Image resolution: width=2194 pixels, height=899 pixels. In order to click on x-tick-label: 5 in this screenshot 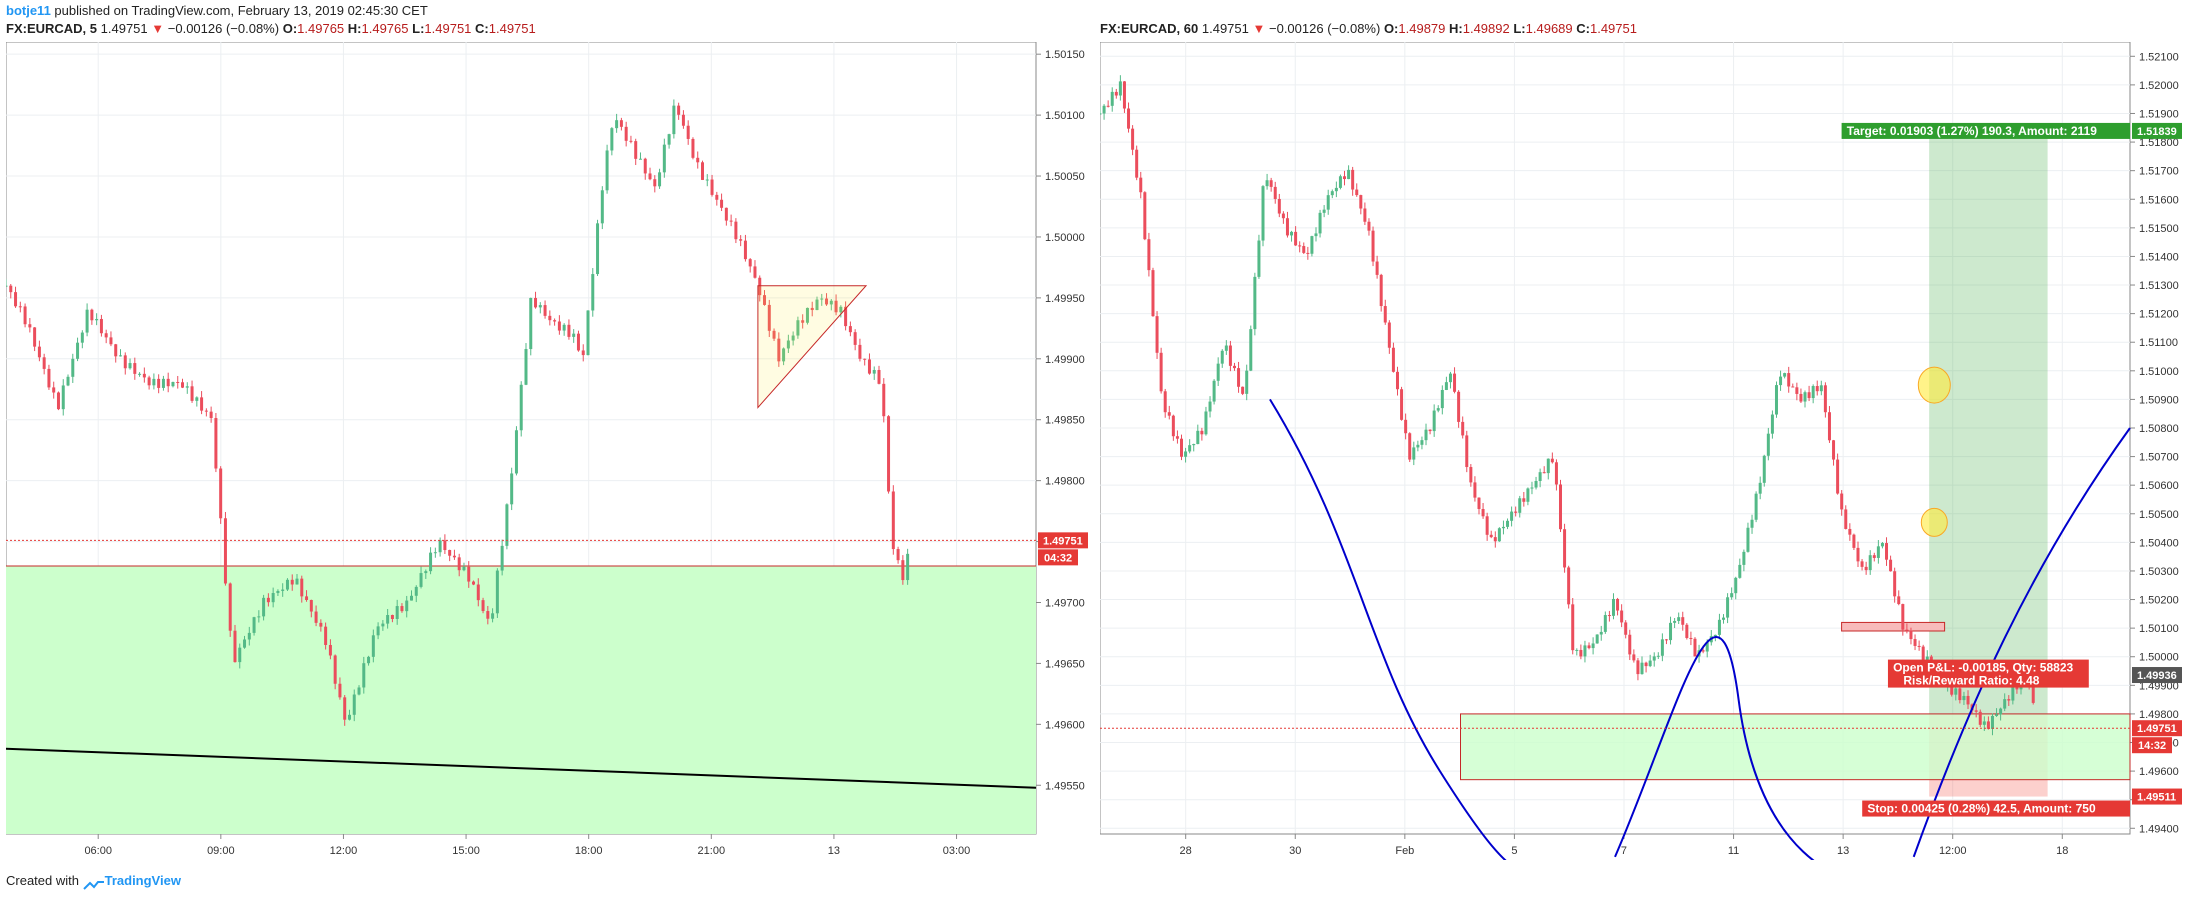, I will do `click(1514, 851)`.